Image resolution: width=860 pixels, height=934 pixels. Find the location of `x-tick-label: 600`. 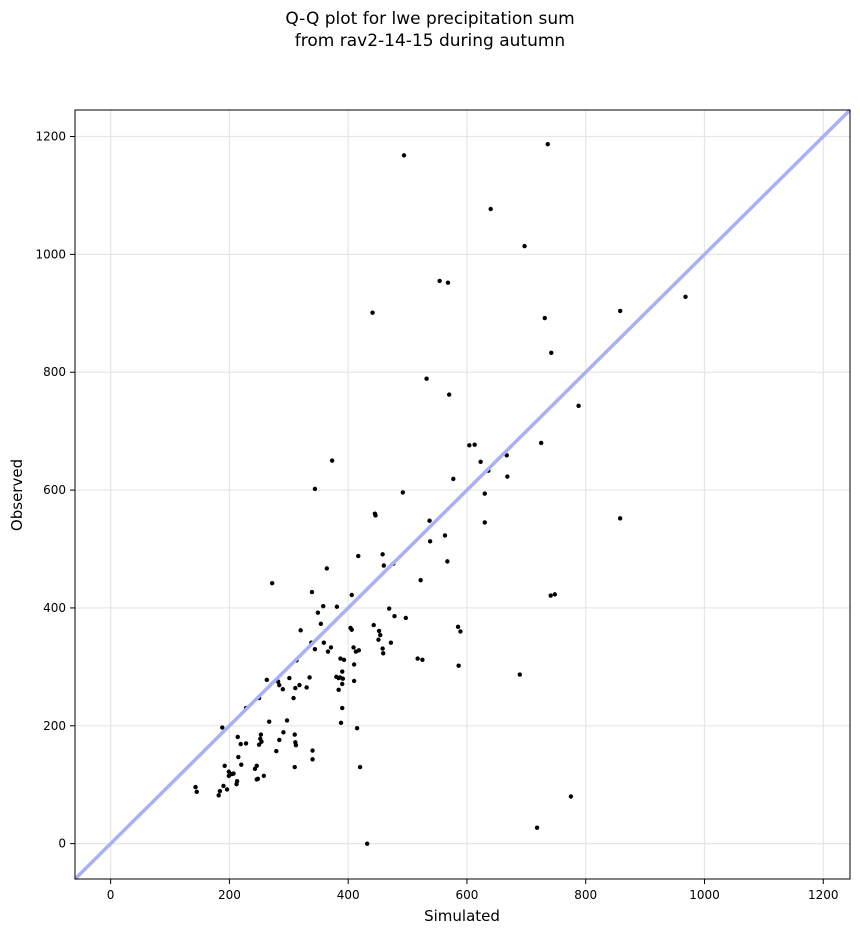

x-tick-label: 600 is located at coordinates (467, 895).